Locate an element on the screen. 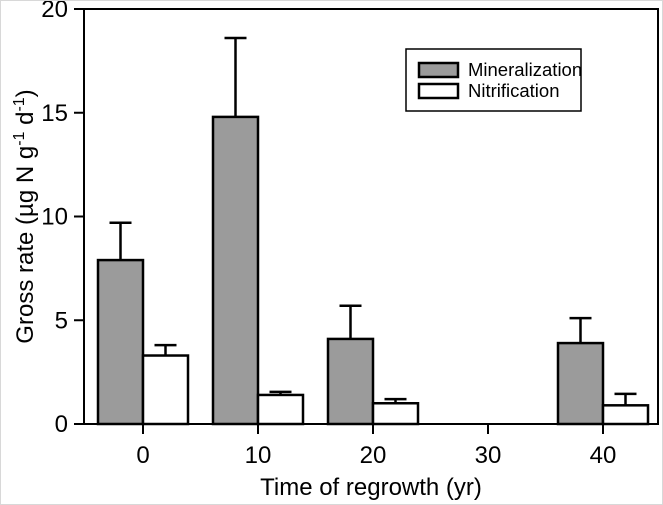  error-bar-nitrification-10yr is located at coordinates (280, 392).